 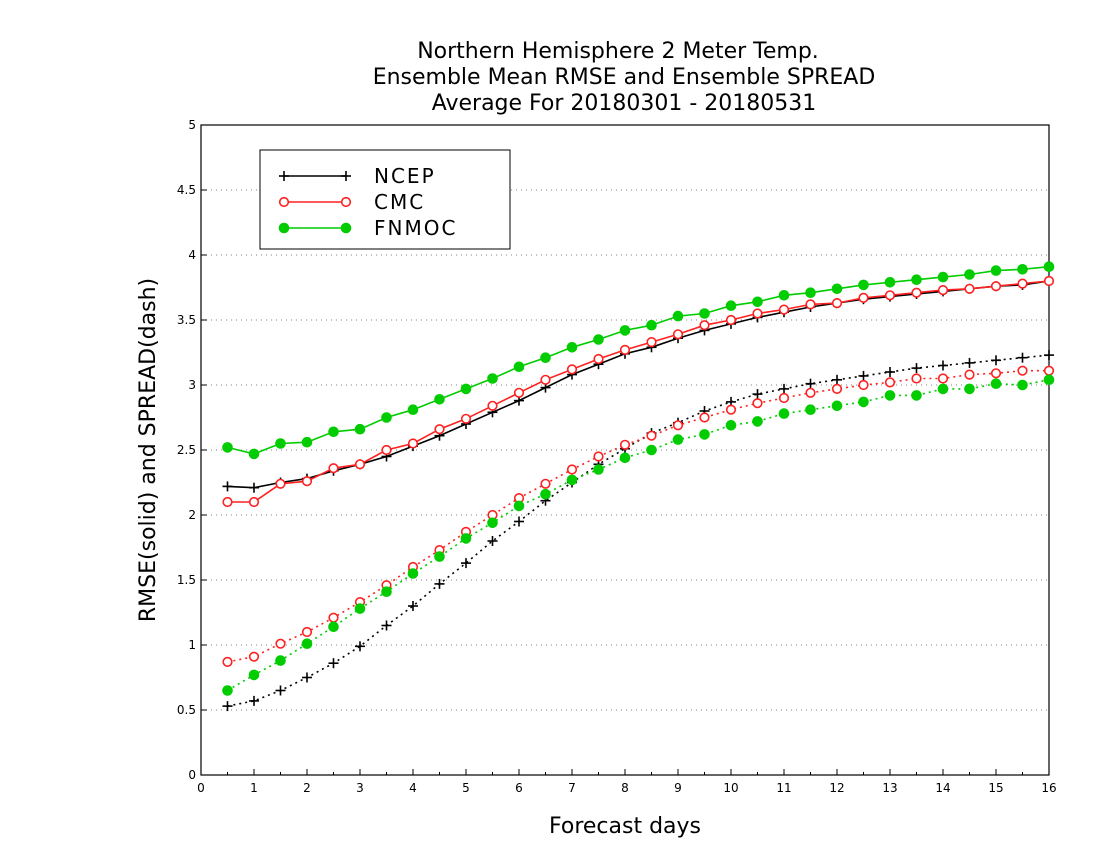 What do you see at coordinates (307, 788) in the screenshot?
I see `x-tick-label: 2` at bounding box center [307, 788].